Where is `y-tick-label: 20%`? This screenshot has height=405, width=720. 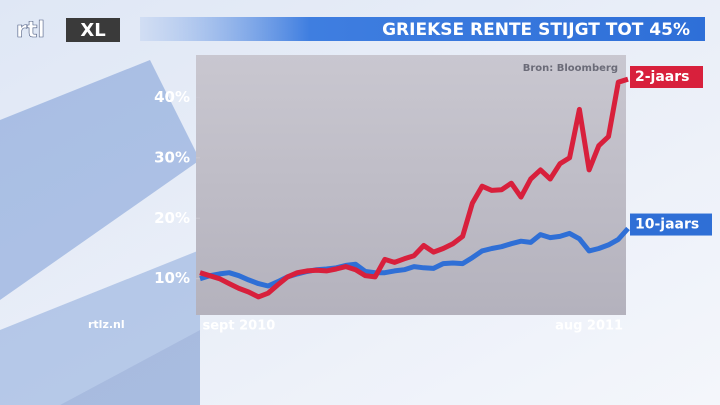 y-tick-label: 20% is located at coordinates (172, 218).